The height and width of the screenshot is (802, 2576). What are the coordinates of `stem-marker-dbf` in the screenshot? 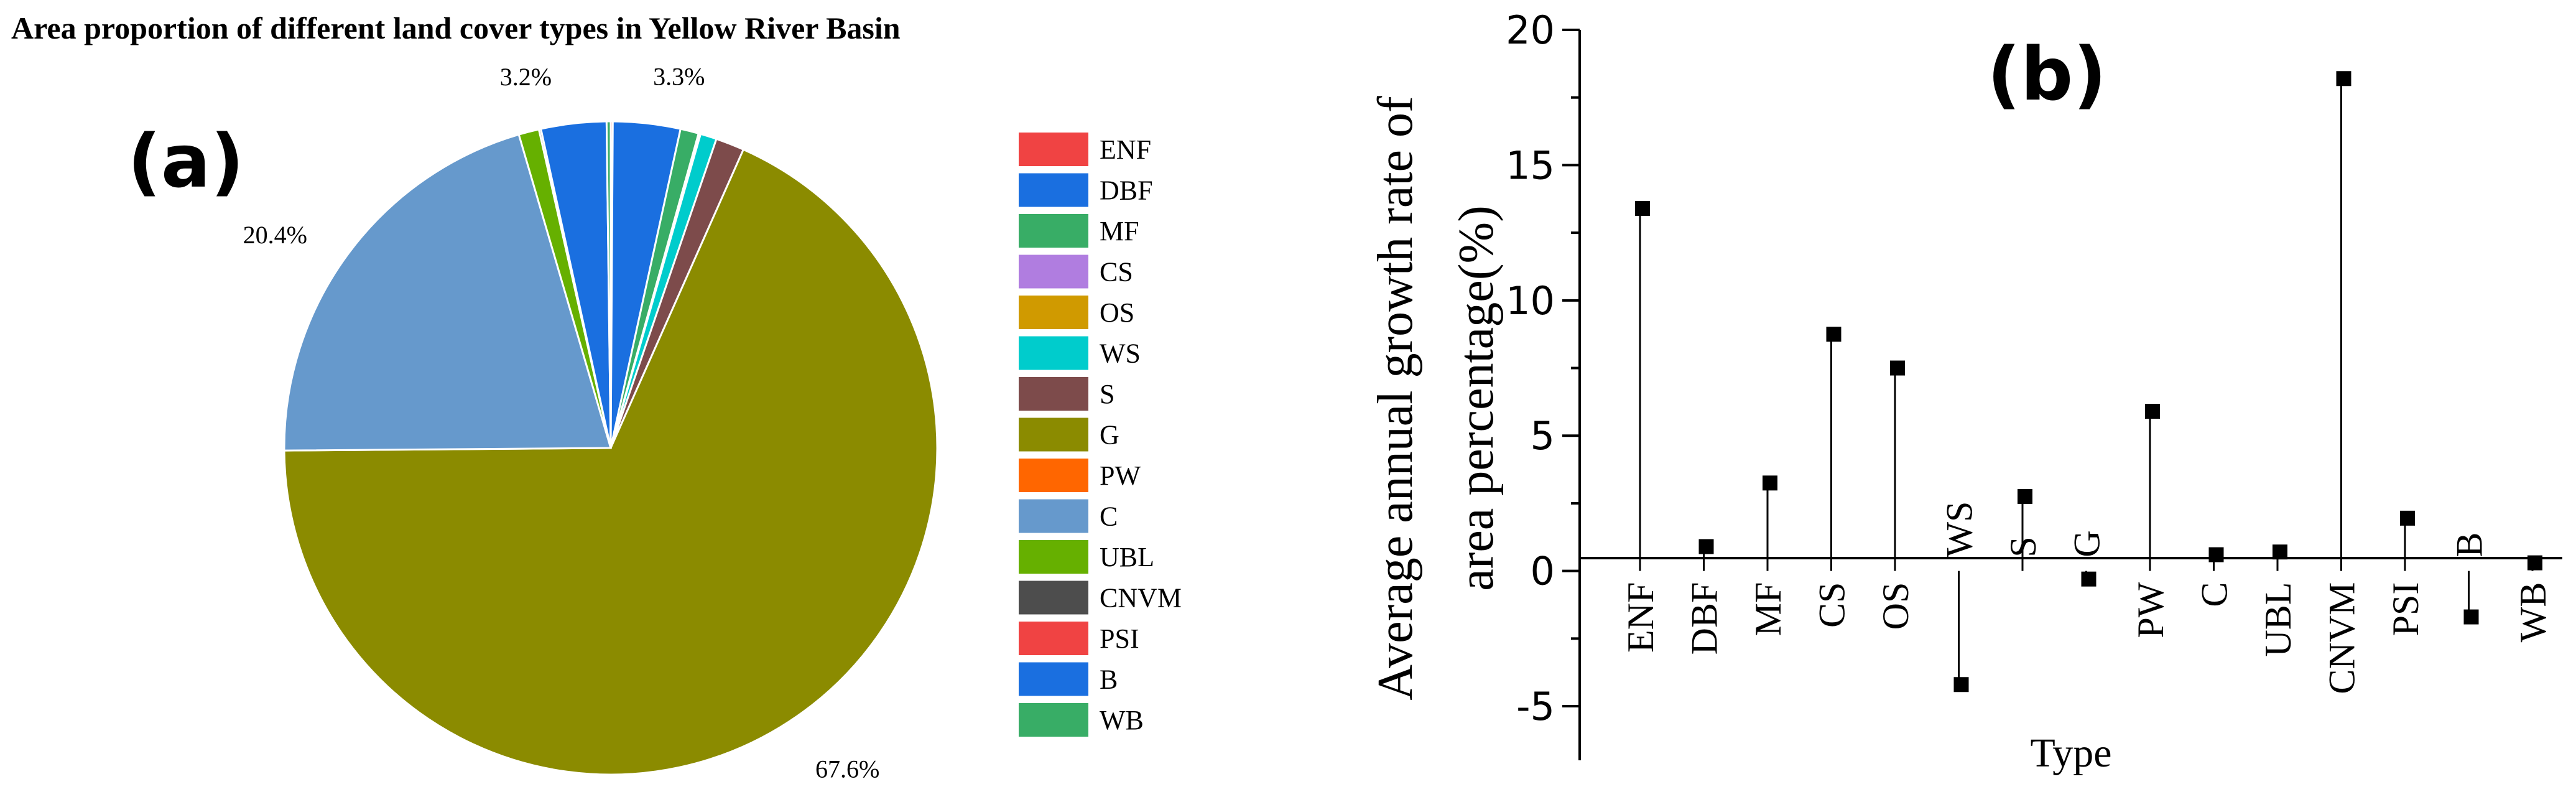 It's located at (1706, 547).